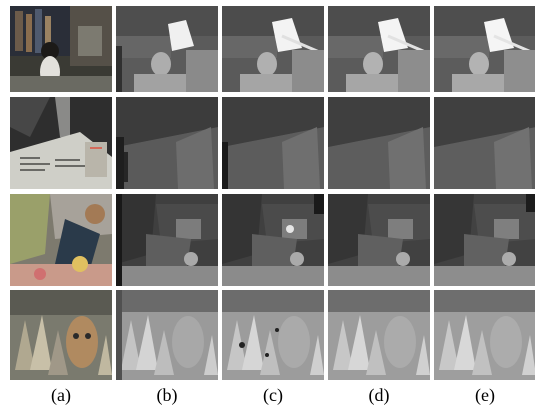 This screenshot has width=535, height=411. What do you see at coordinates (273, 143) in the screenshot?
I see `row2-col-c-depth-map` at bounding box center [273, 143].